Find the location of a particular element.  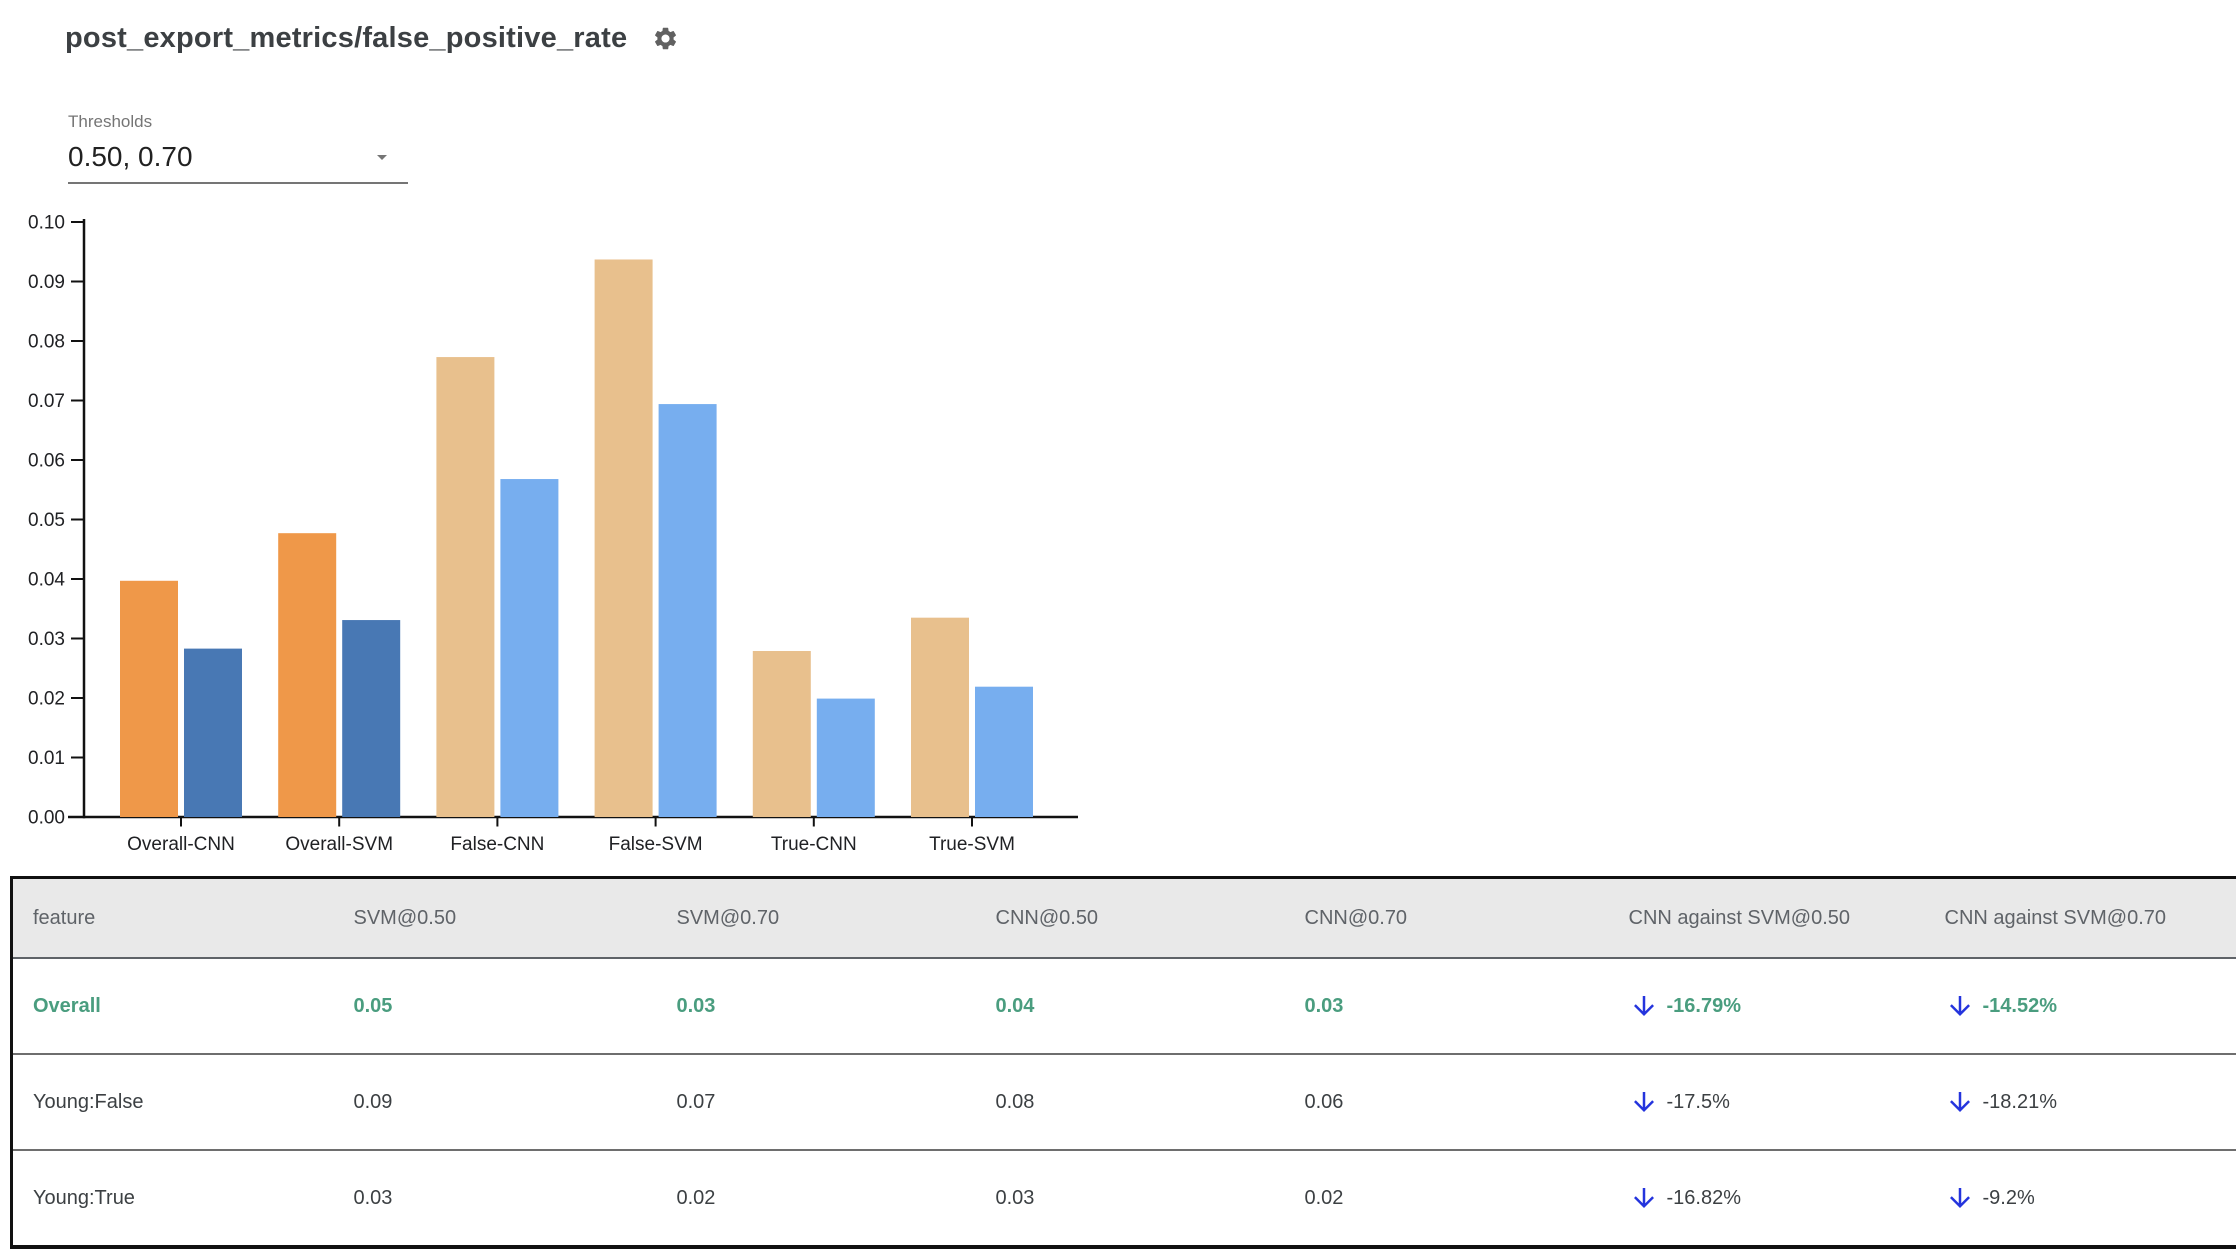

y-tick-label: 0.04 is located at coordinates (46, 580).